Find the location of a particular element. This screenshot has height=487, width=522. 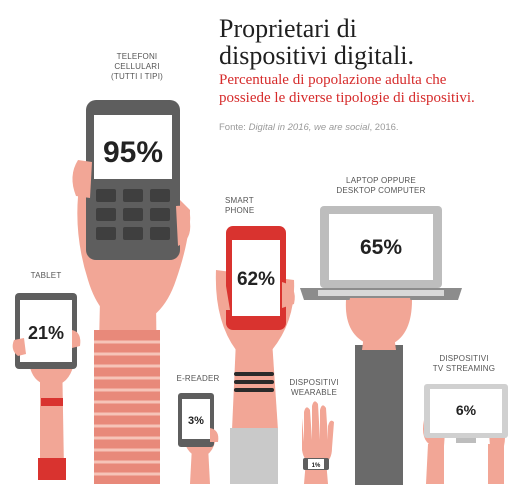

ereader-screen is located at coordinates (196, 419).